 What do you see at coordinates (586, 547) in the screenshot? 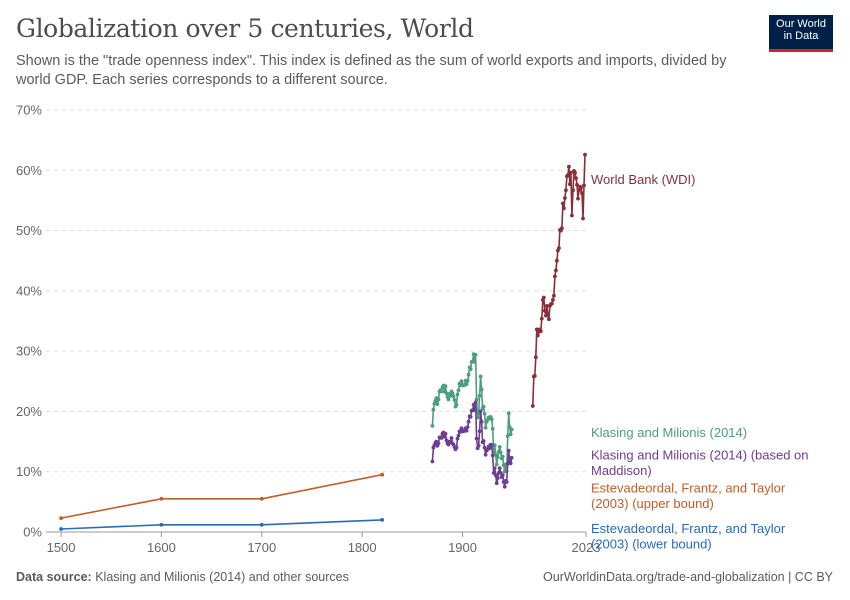
I see `x-tick-label: 2023` at bounding box center [586, 547].